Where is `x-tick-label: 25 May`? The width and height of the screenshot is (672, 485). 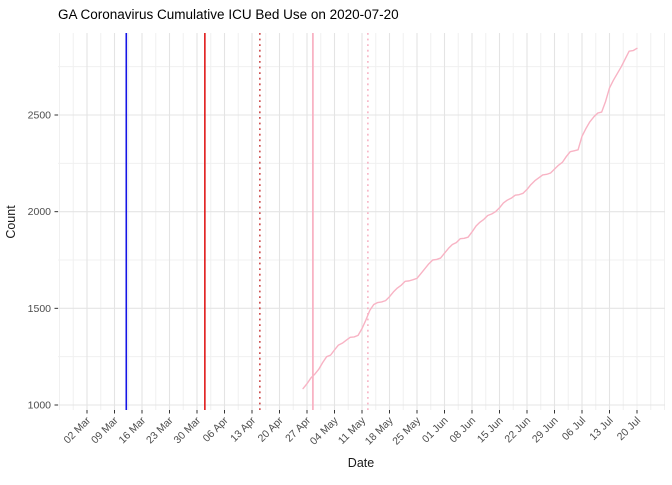
x-tick-label: 25 May is located at coordinates (406, 430).